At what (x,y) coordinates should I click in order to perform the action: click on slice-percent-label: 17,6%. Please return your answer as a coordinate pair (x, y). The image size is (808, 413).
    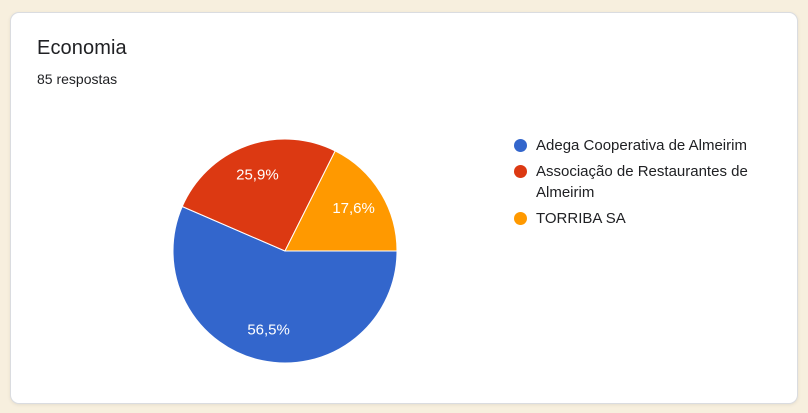
    Looking at the image, I should click on (353, 208).